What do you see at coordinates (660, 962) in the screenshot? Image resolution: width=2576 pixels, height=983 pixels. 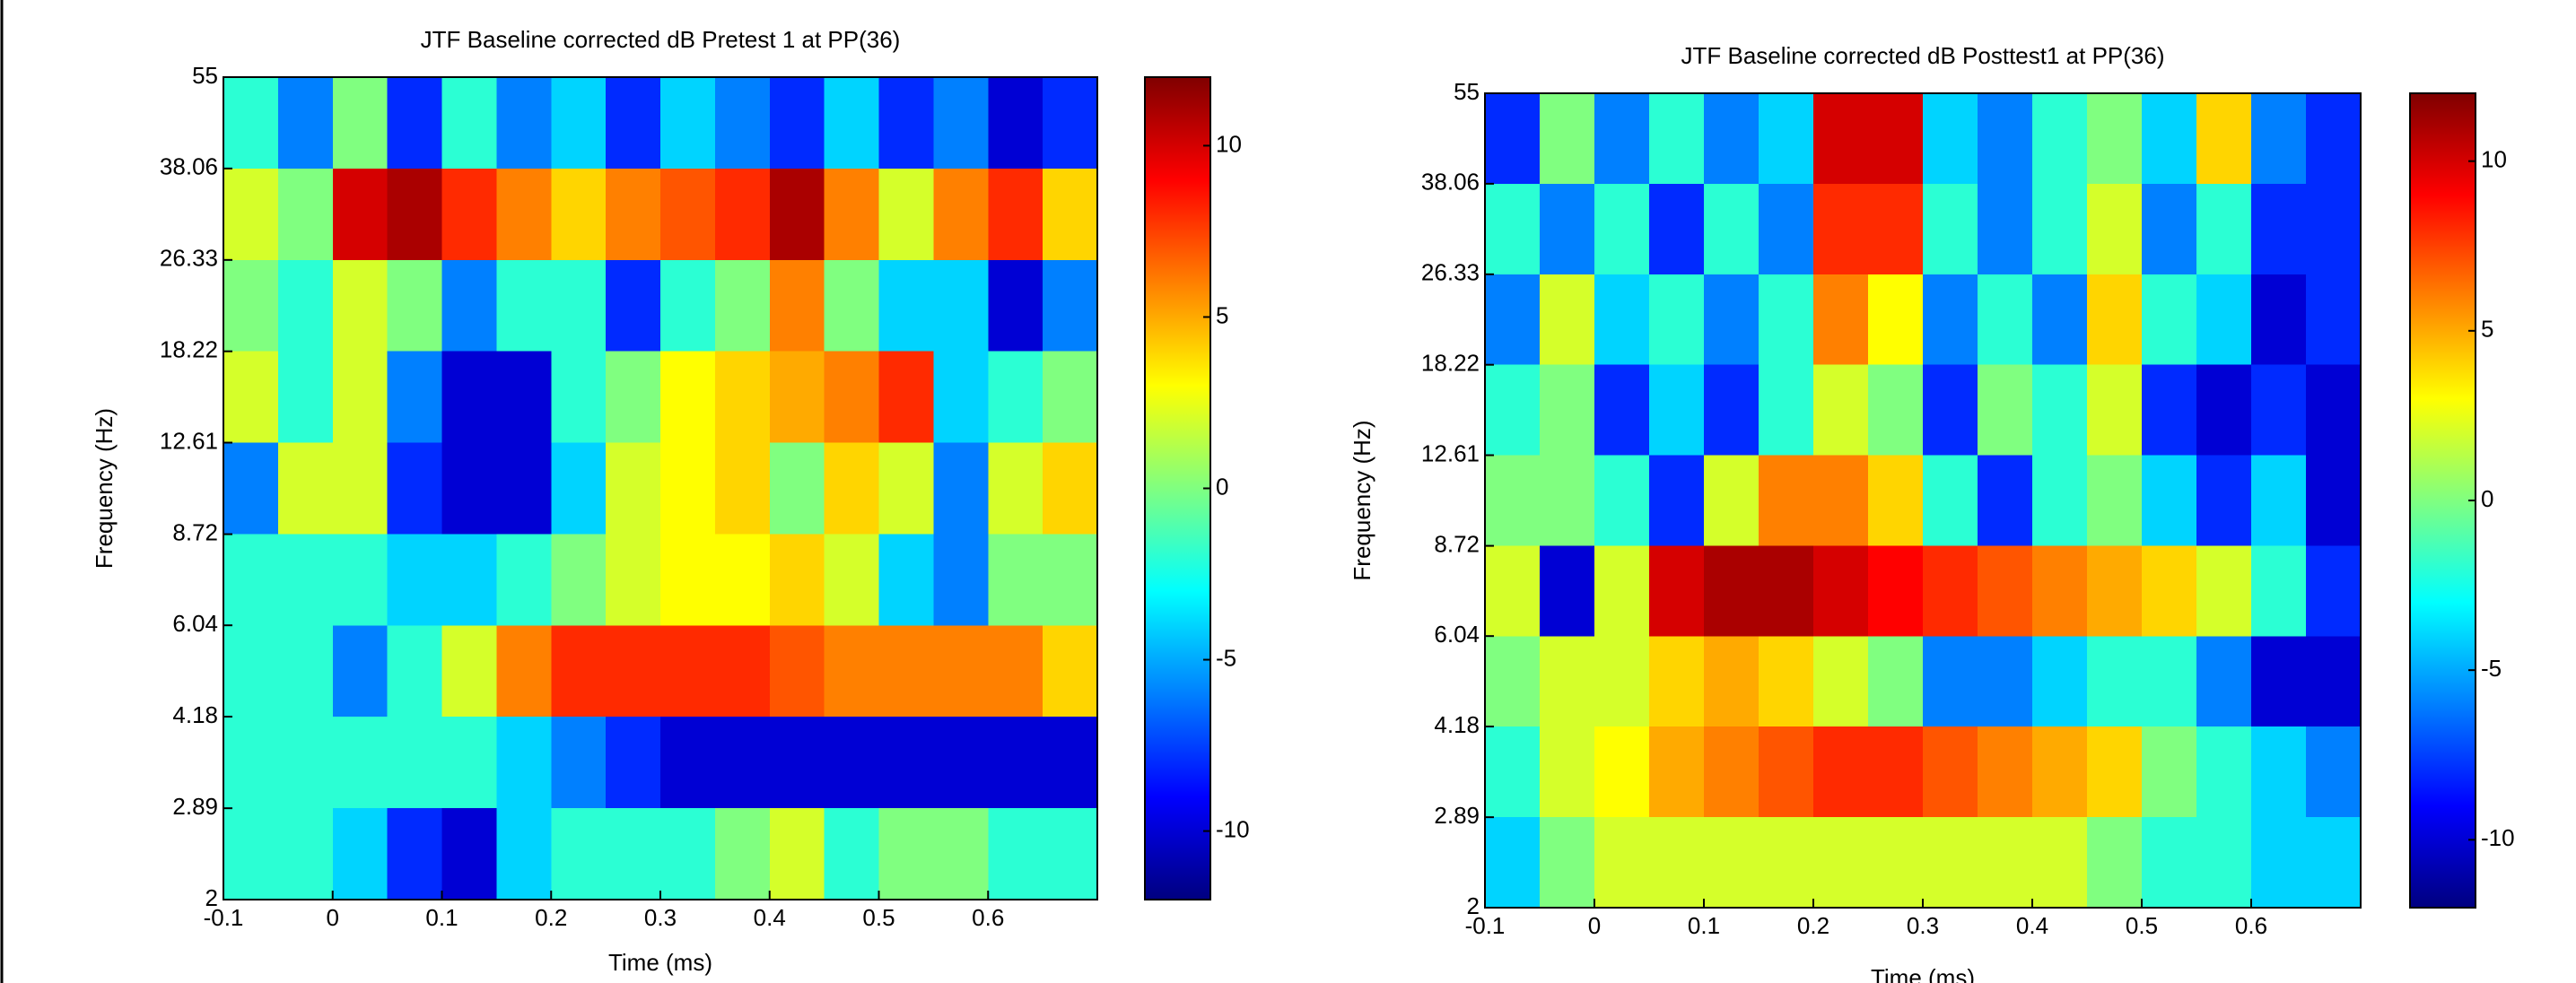 I see `x-axis-label: Time (ms)` at bounding box center [660, 962].